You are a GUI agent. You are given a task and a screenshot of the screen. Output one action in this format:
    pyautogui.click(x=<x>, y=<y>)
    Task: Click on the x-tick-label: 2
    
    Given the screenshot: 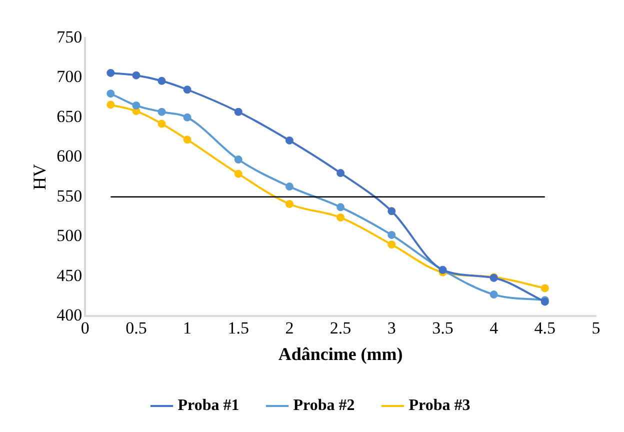 What is the action you would take?
    pyautogui.click(x=289, y=328)
    